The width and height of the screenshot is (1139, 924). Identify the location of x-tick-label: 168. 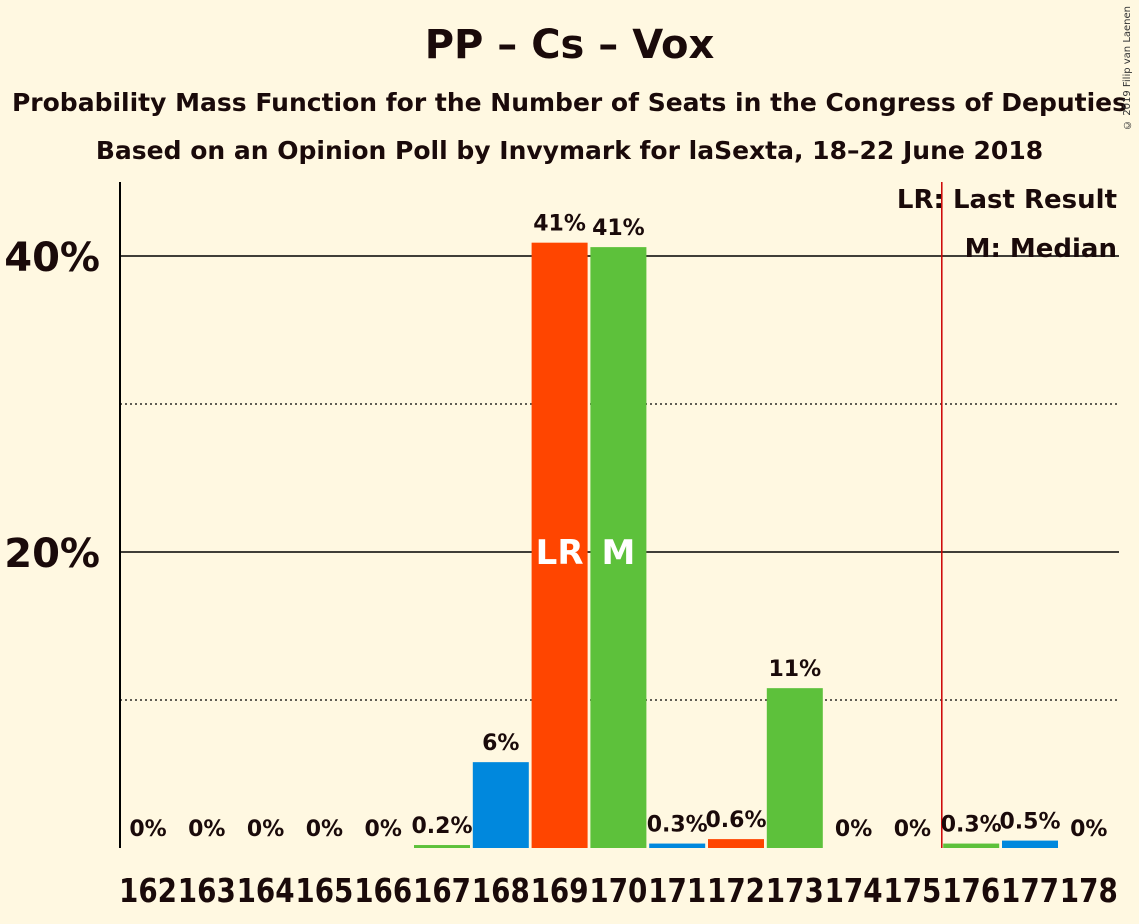
(501, 890).